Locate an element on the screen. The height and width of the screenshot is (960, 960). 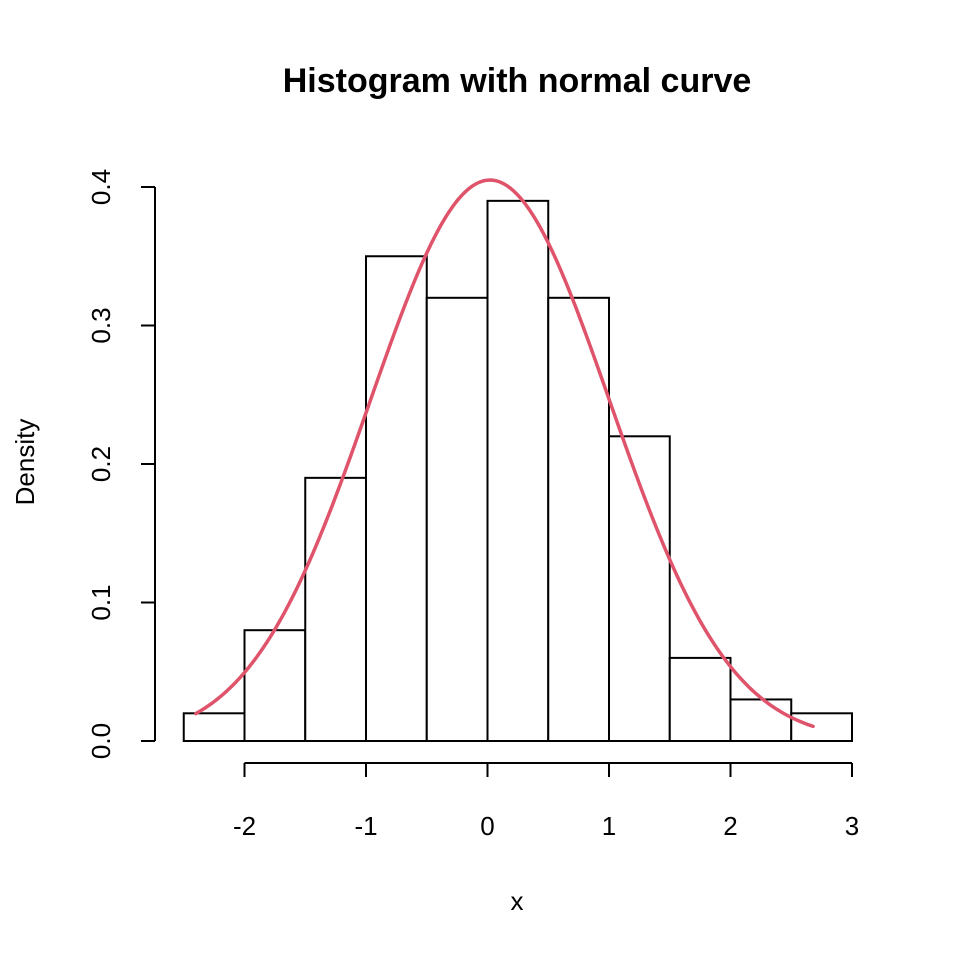
x-tick-label-4: 2 is located at coordinates (730, 826).